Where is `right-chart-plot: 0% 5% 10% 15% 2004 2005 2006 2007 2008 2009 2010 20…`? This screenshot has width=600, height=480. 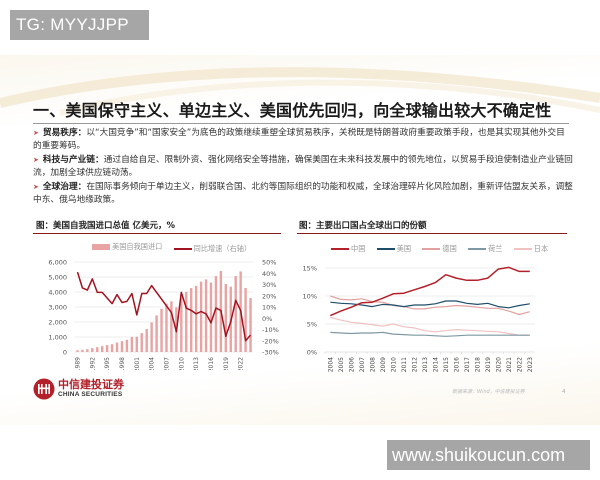
right-chart-plot: 0% 5% 10% 15% 2004 2005 2006 2007 2008 2009 2010 20… is located at coordinates (419, 318).